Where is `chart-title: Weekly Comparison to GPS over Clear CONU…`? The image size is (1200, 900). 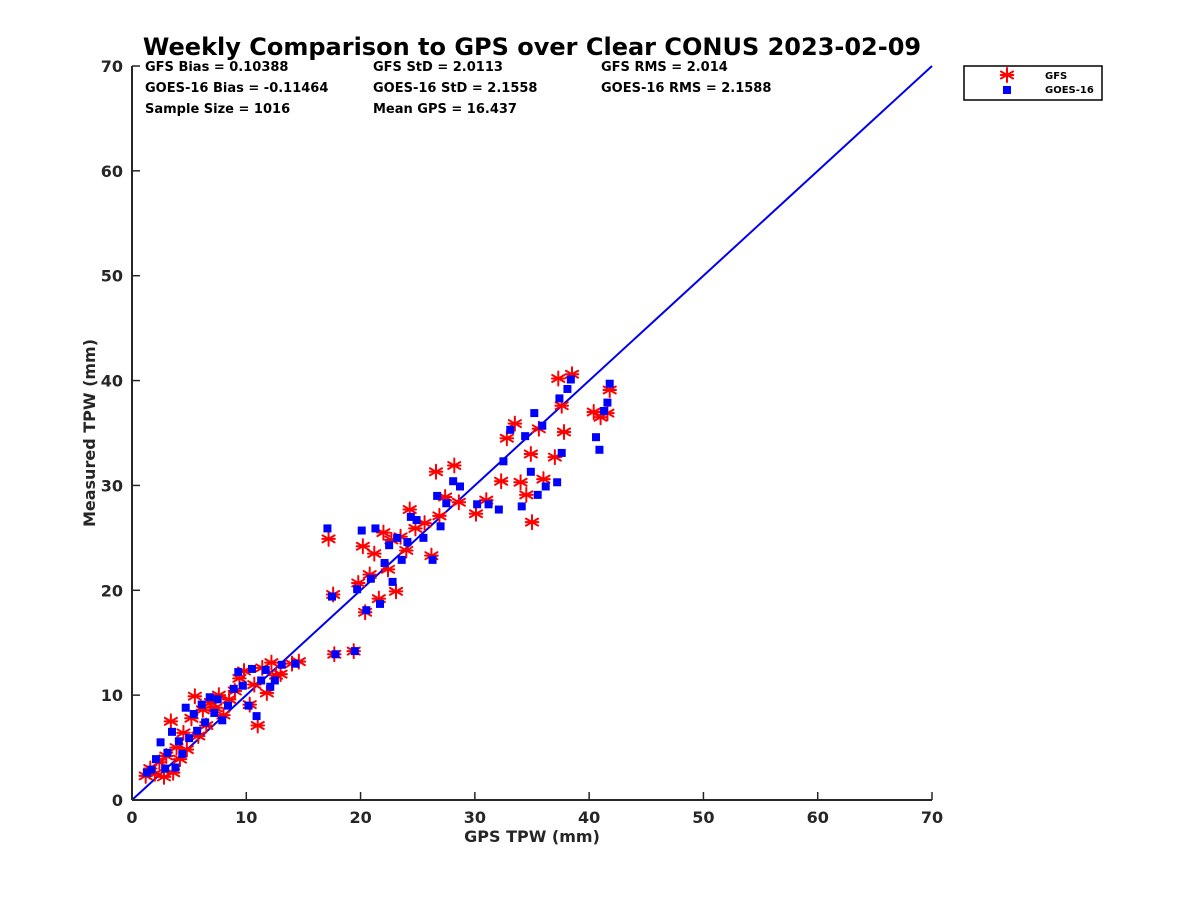
chart-title: Weekly Comparison to GPS over Clear CONU… is located at coordinates (532, 47).